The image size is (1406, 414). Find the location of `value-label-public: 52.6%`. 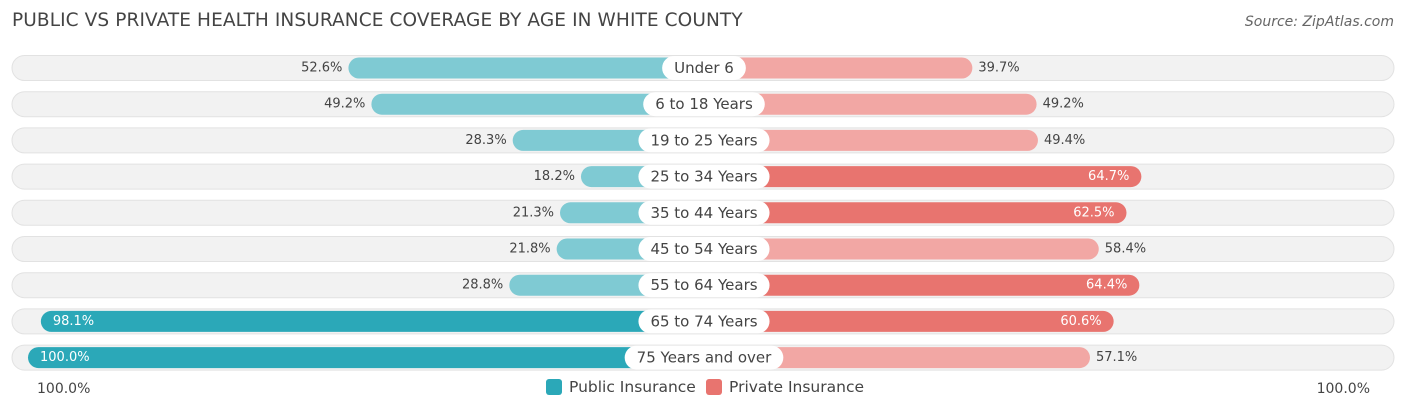

value-label-public: 52.6% is located at coordinates (321, 68).